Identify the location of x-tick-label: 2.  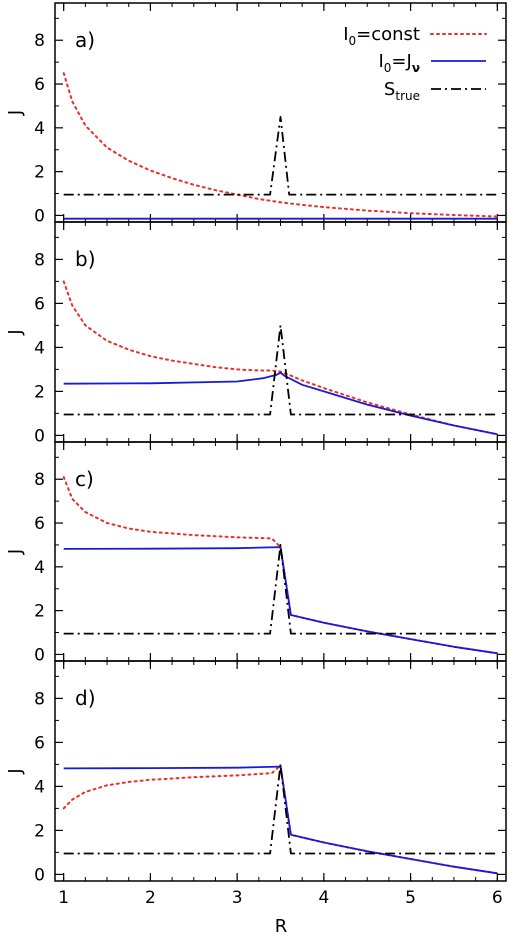
(150, 898).